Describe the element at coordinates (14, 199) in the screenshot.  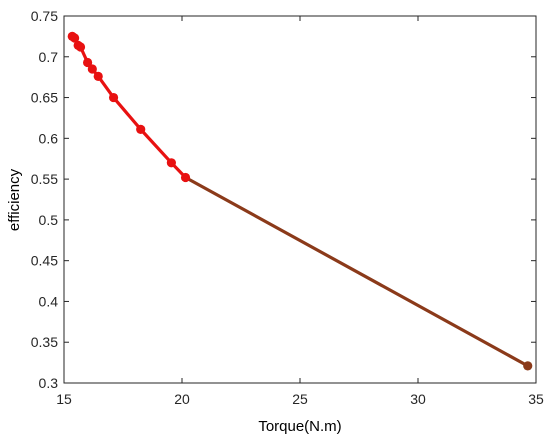
I see `y-axis-title: efficiency` at that location.